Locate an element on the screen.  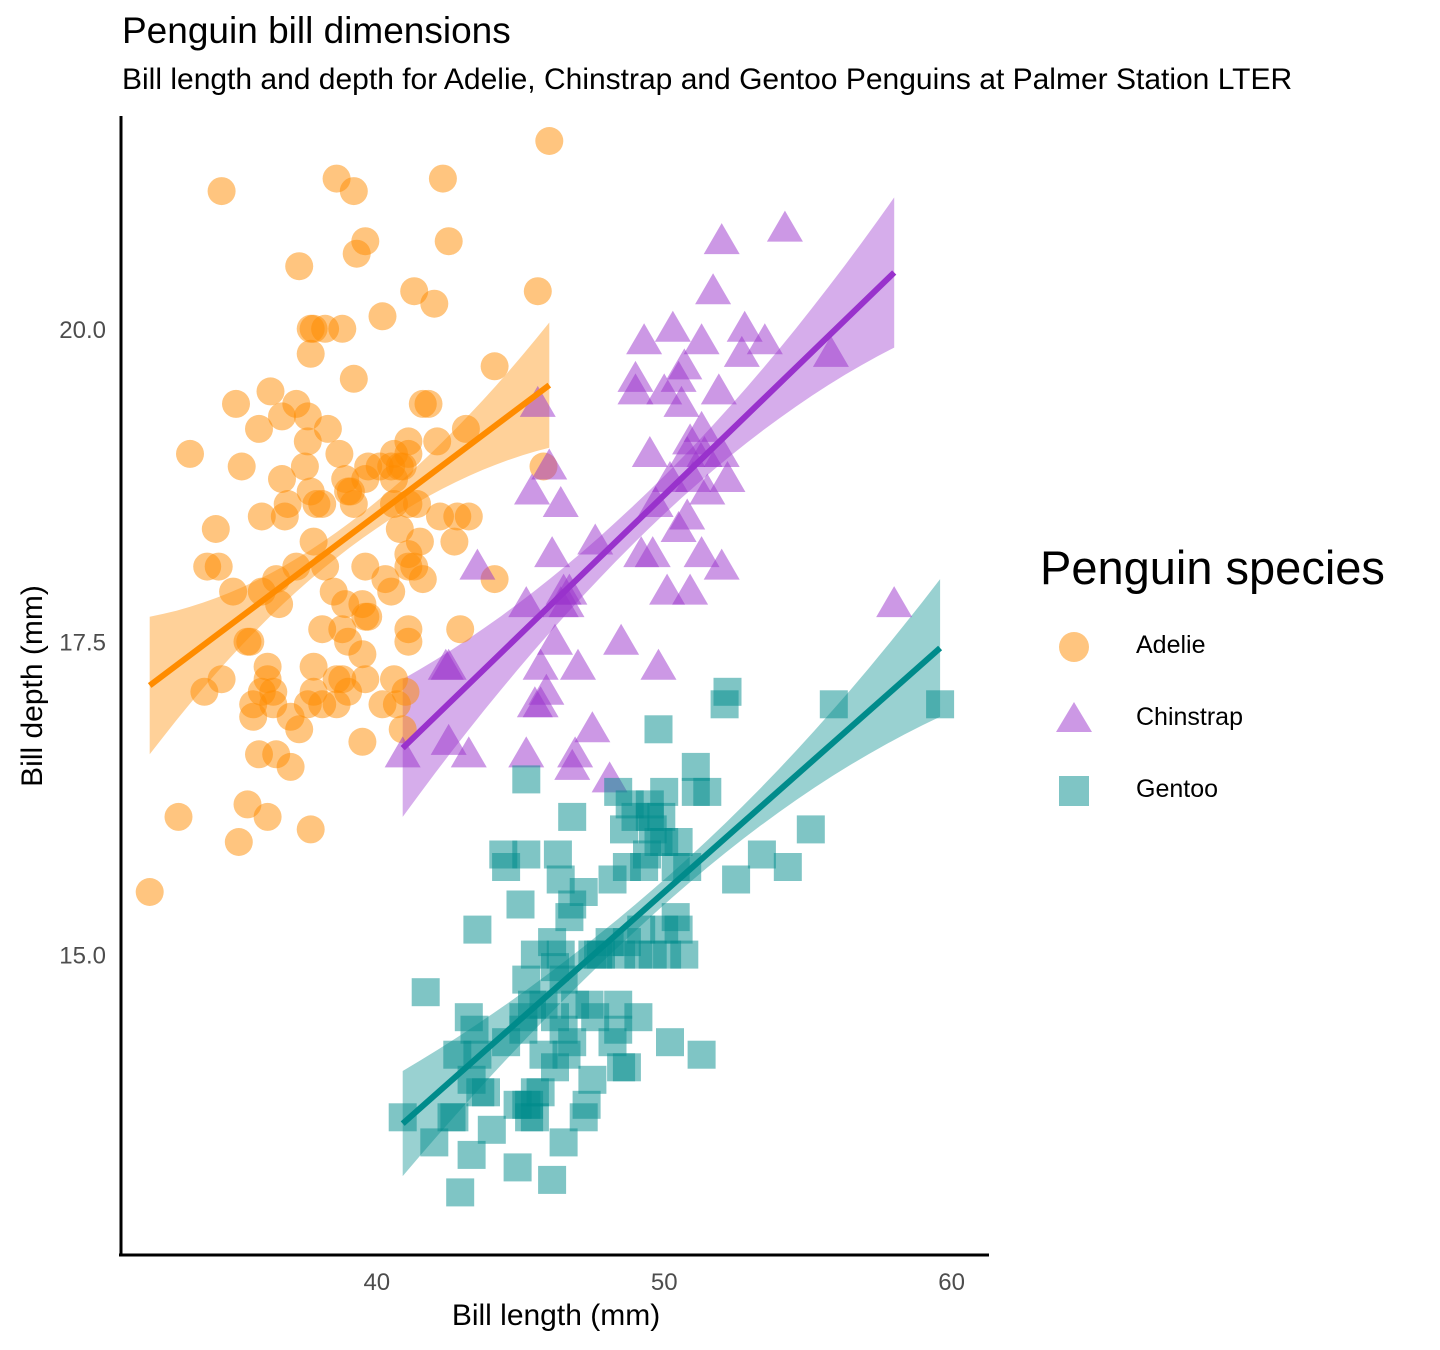
y-axis-ticks: 15.0 17.5 20.0 is located at coordinates (82, 643).